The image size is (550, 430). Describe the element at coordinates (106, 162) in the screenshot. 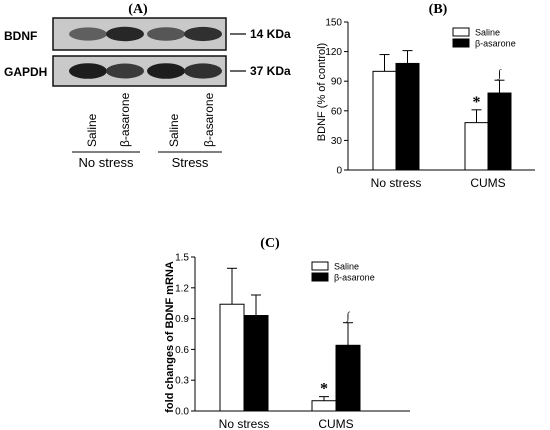

I see `group-label-no-stress: No stress` at that location.